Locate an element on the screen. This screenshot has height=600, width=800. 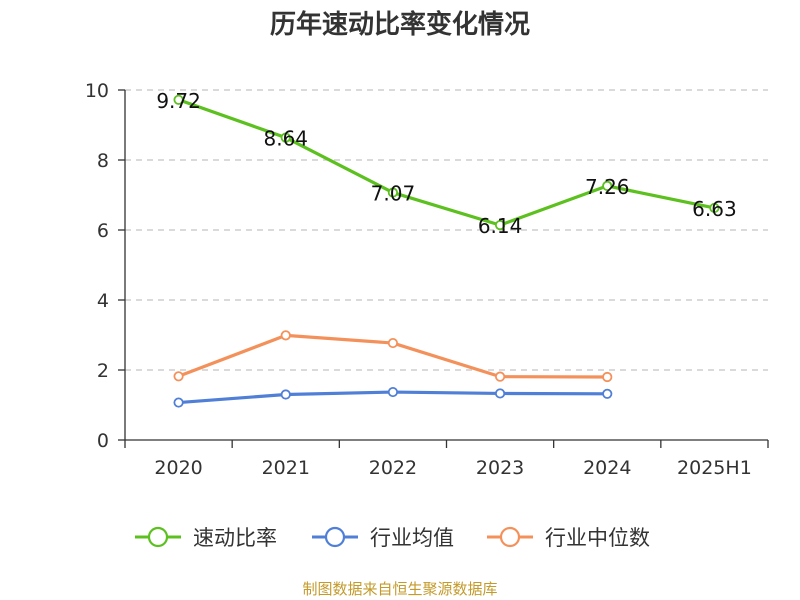
source-footer: 制图数据来自恒生聚源数据库 is located at coordinates (399, 589).